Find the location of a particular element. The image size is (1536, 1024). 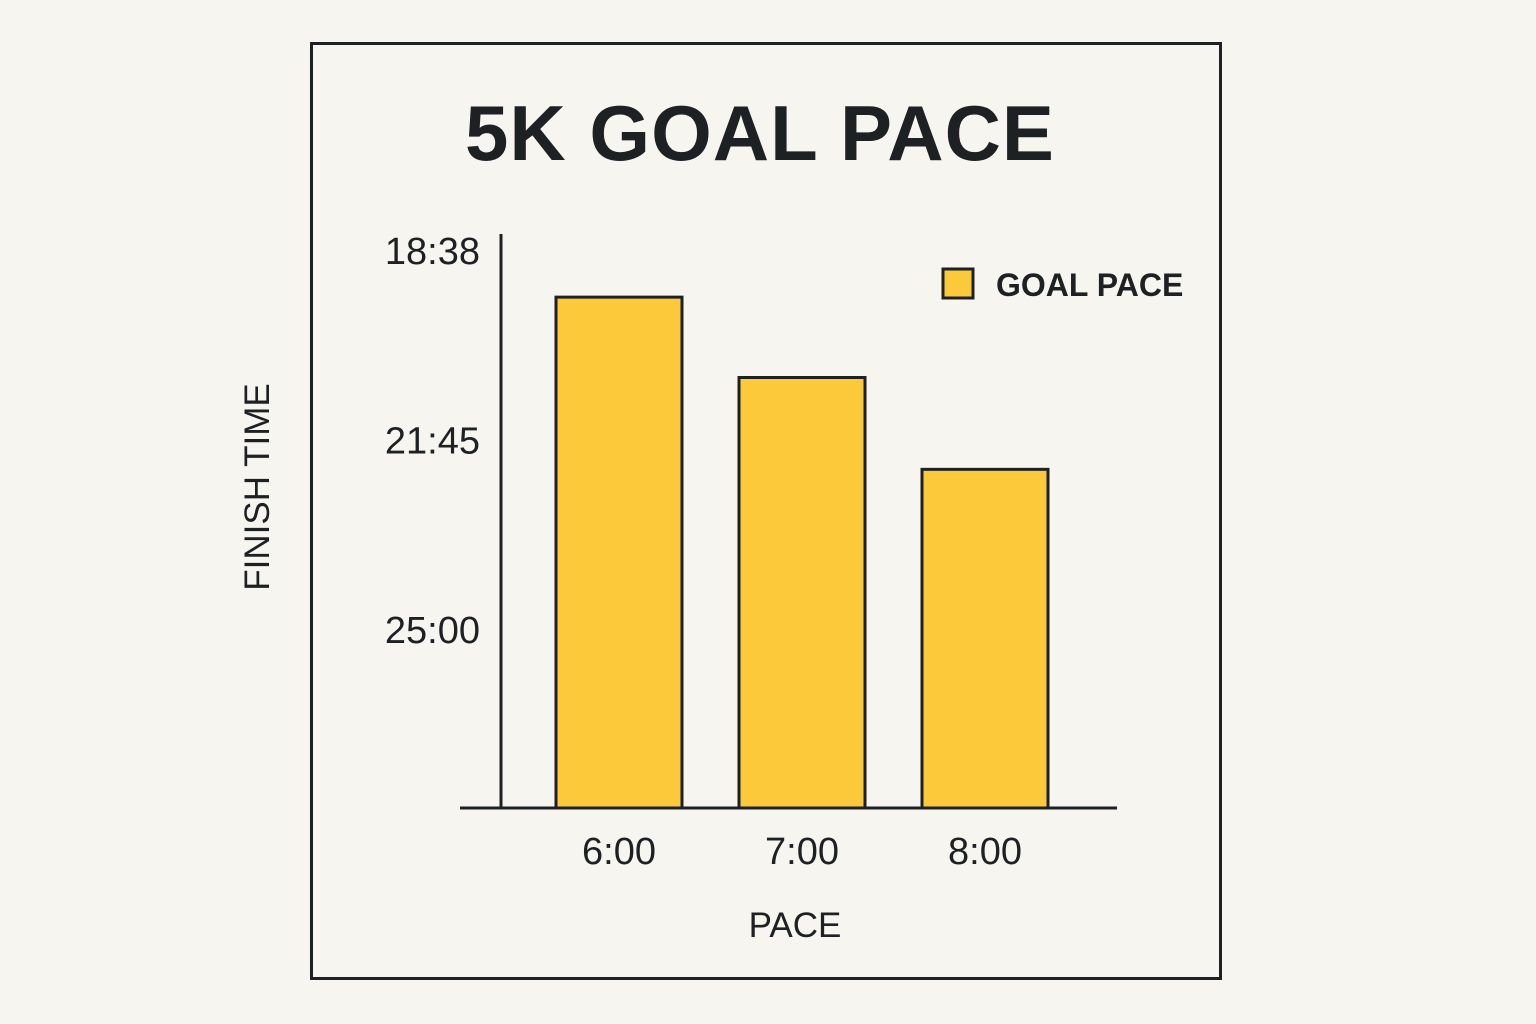

y-ticks-group: 18:38 21:45 25:00 is located at coordinates (432, 441).